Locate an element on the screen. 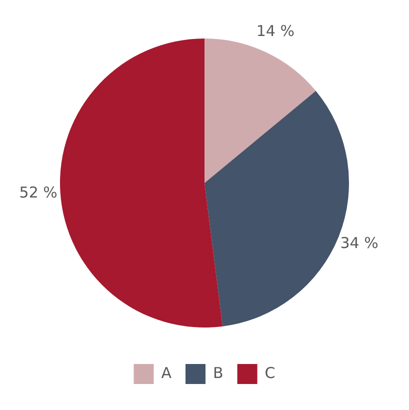 The image size is (409, 410). legend-label: C is located at coordinates (270, 373).